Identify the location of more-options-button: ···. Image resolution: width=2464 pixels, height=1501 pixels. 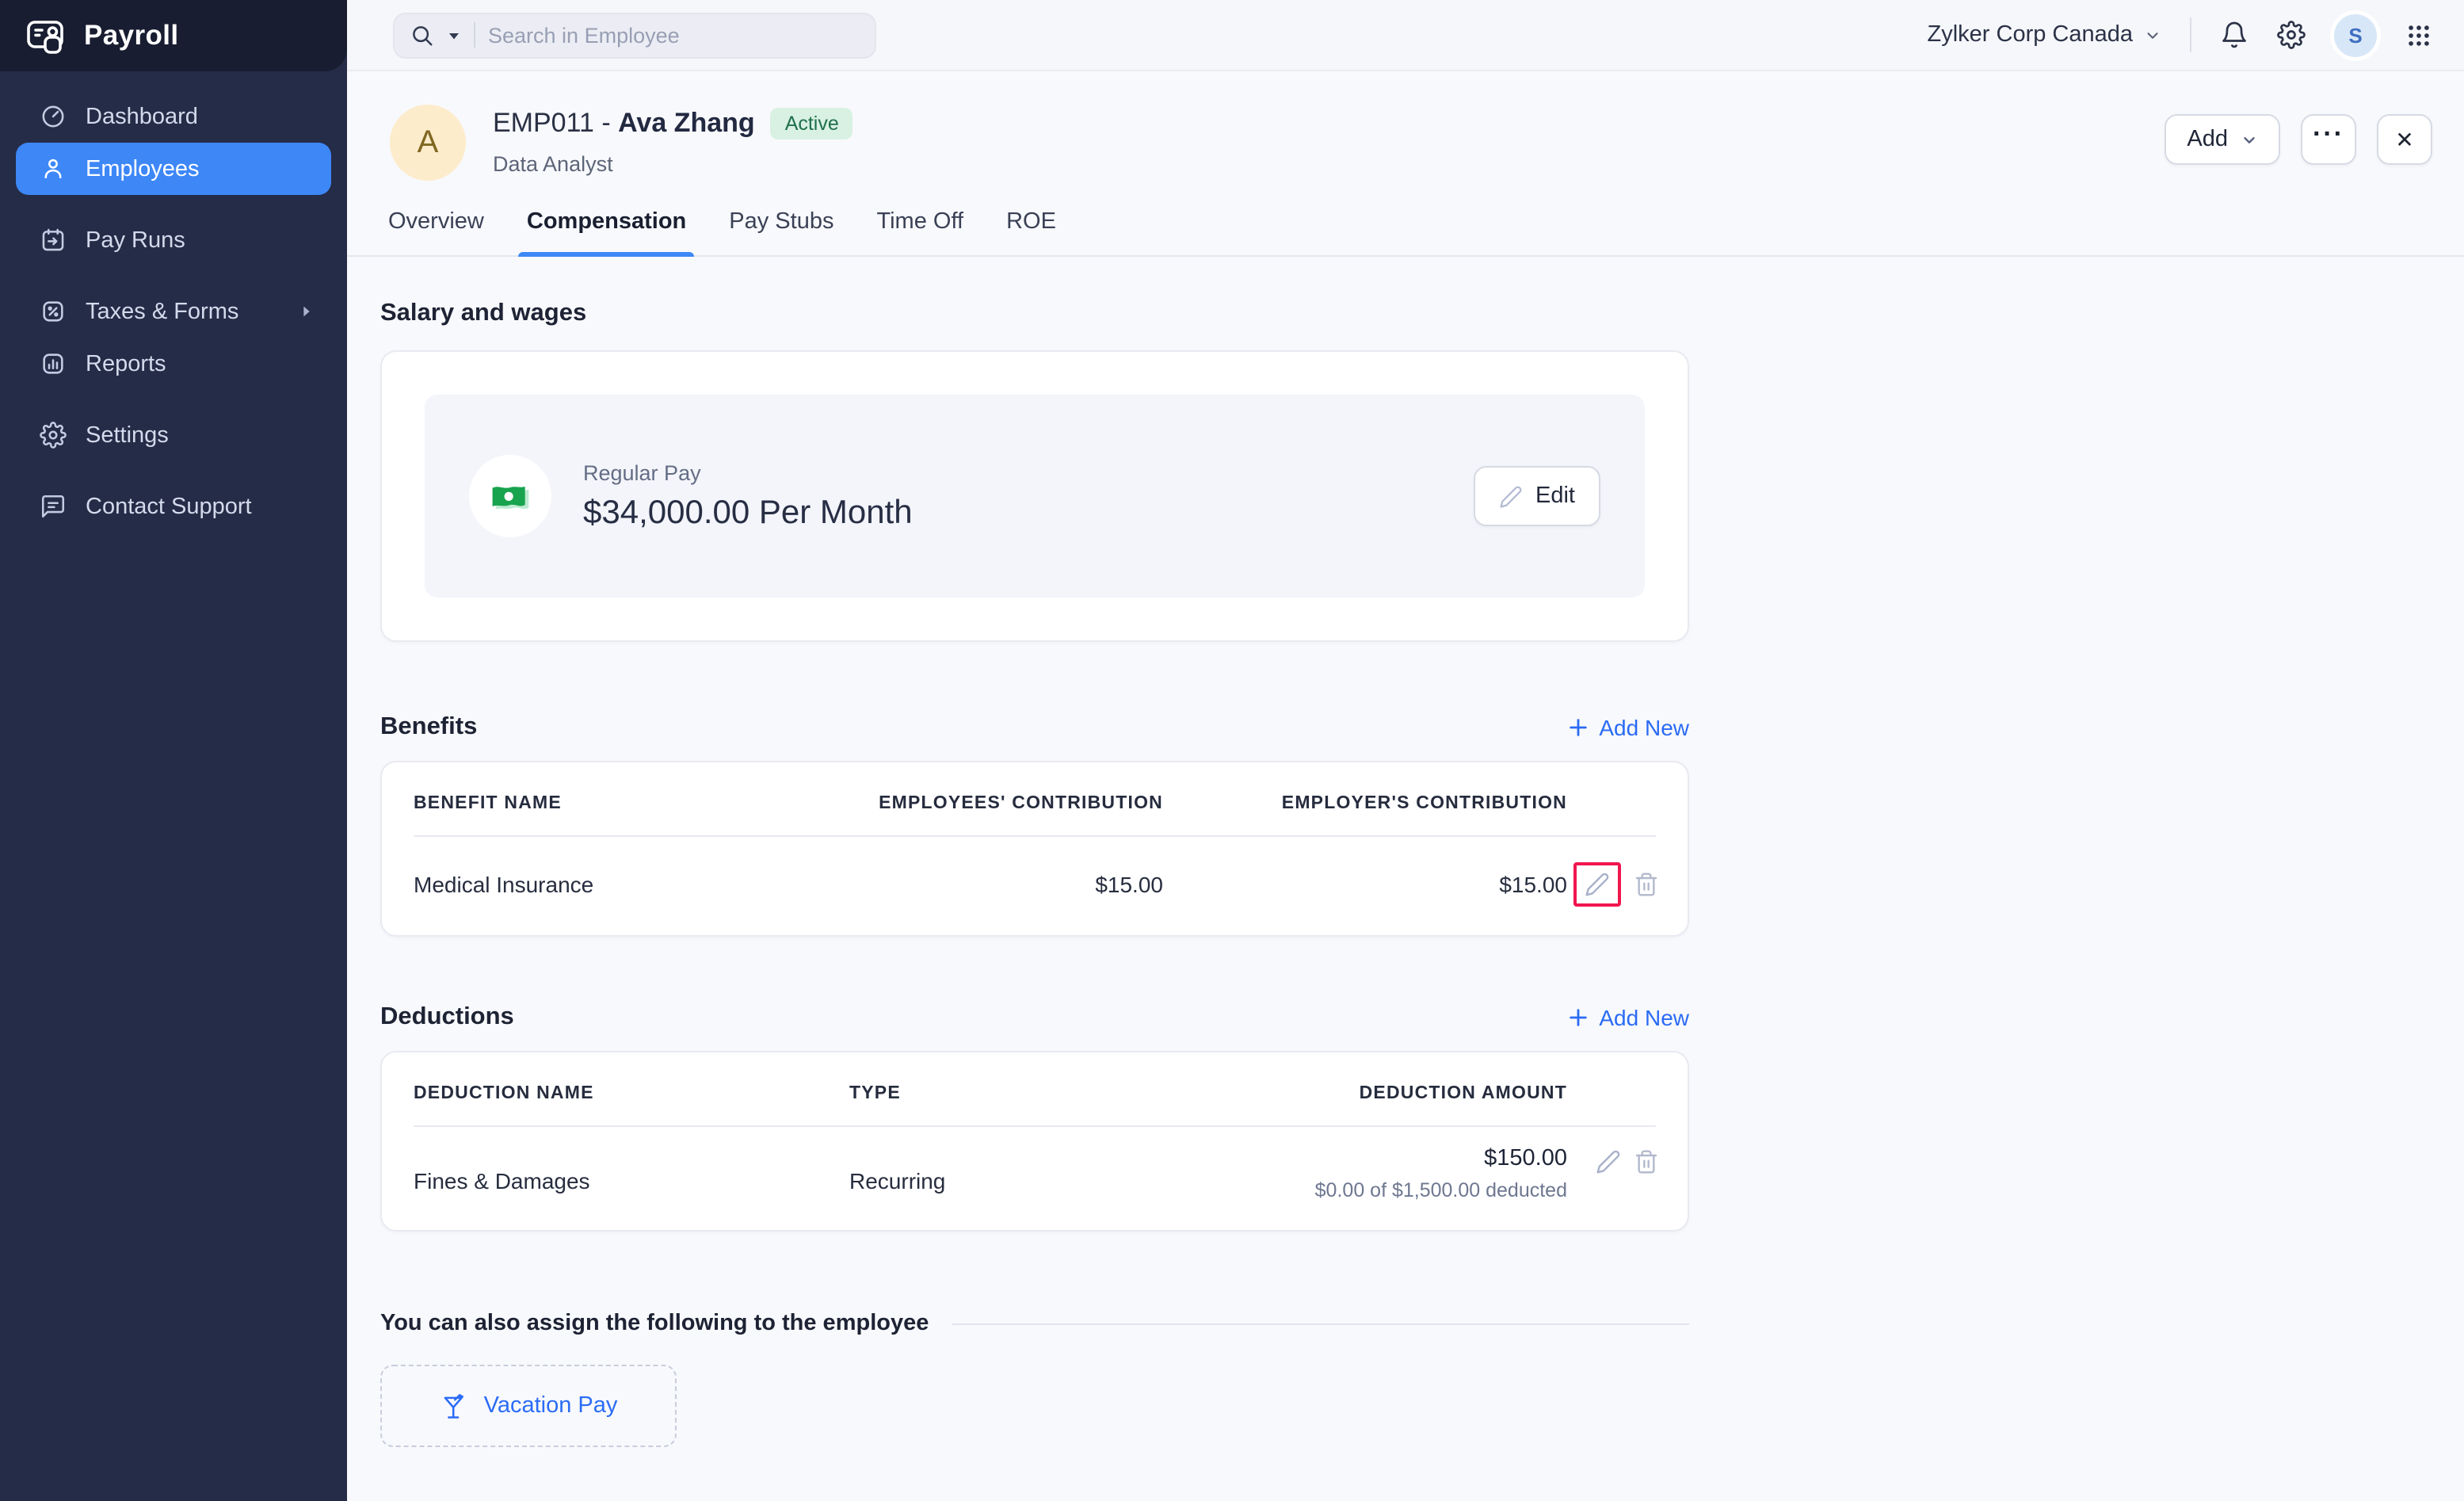
(2328, 139).